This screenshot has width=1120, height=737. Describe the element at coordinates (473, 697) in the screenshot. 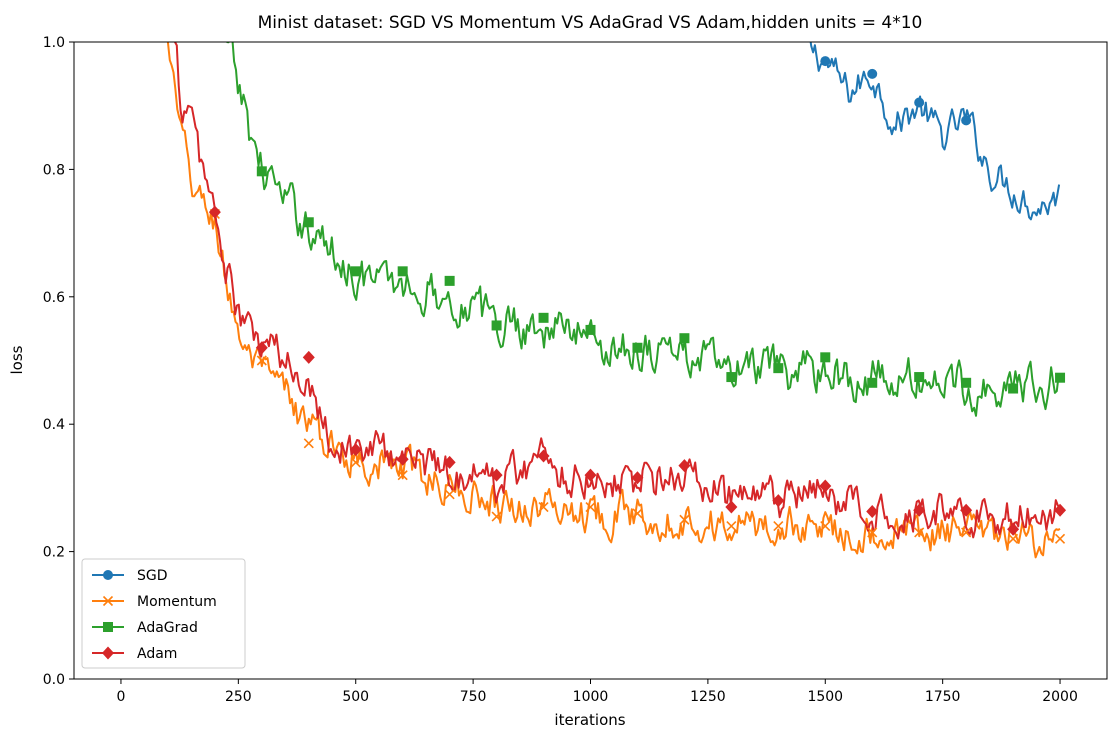

I see `x-tick-label: 750` at that location.